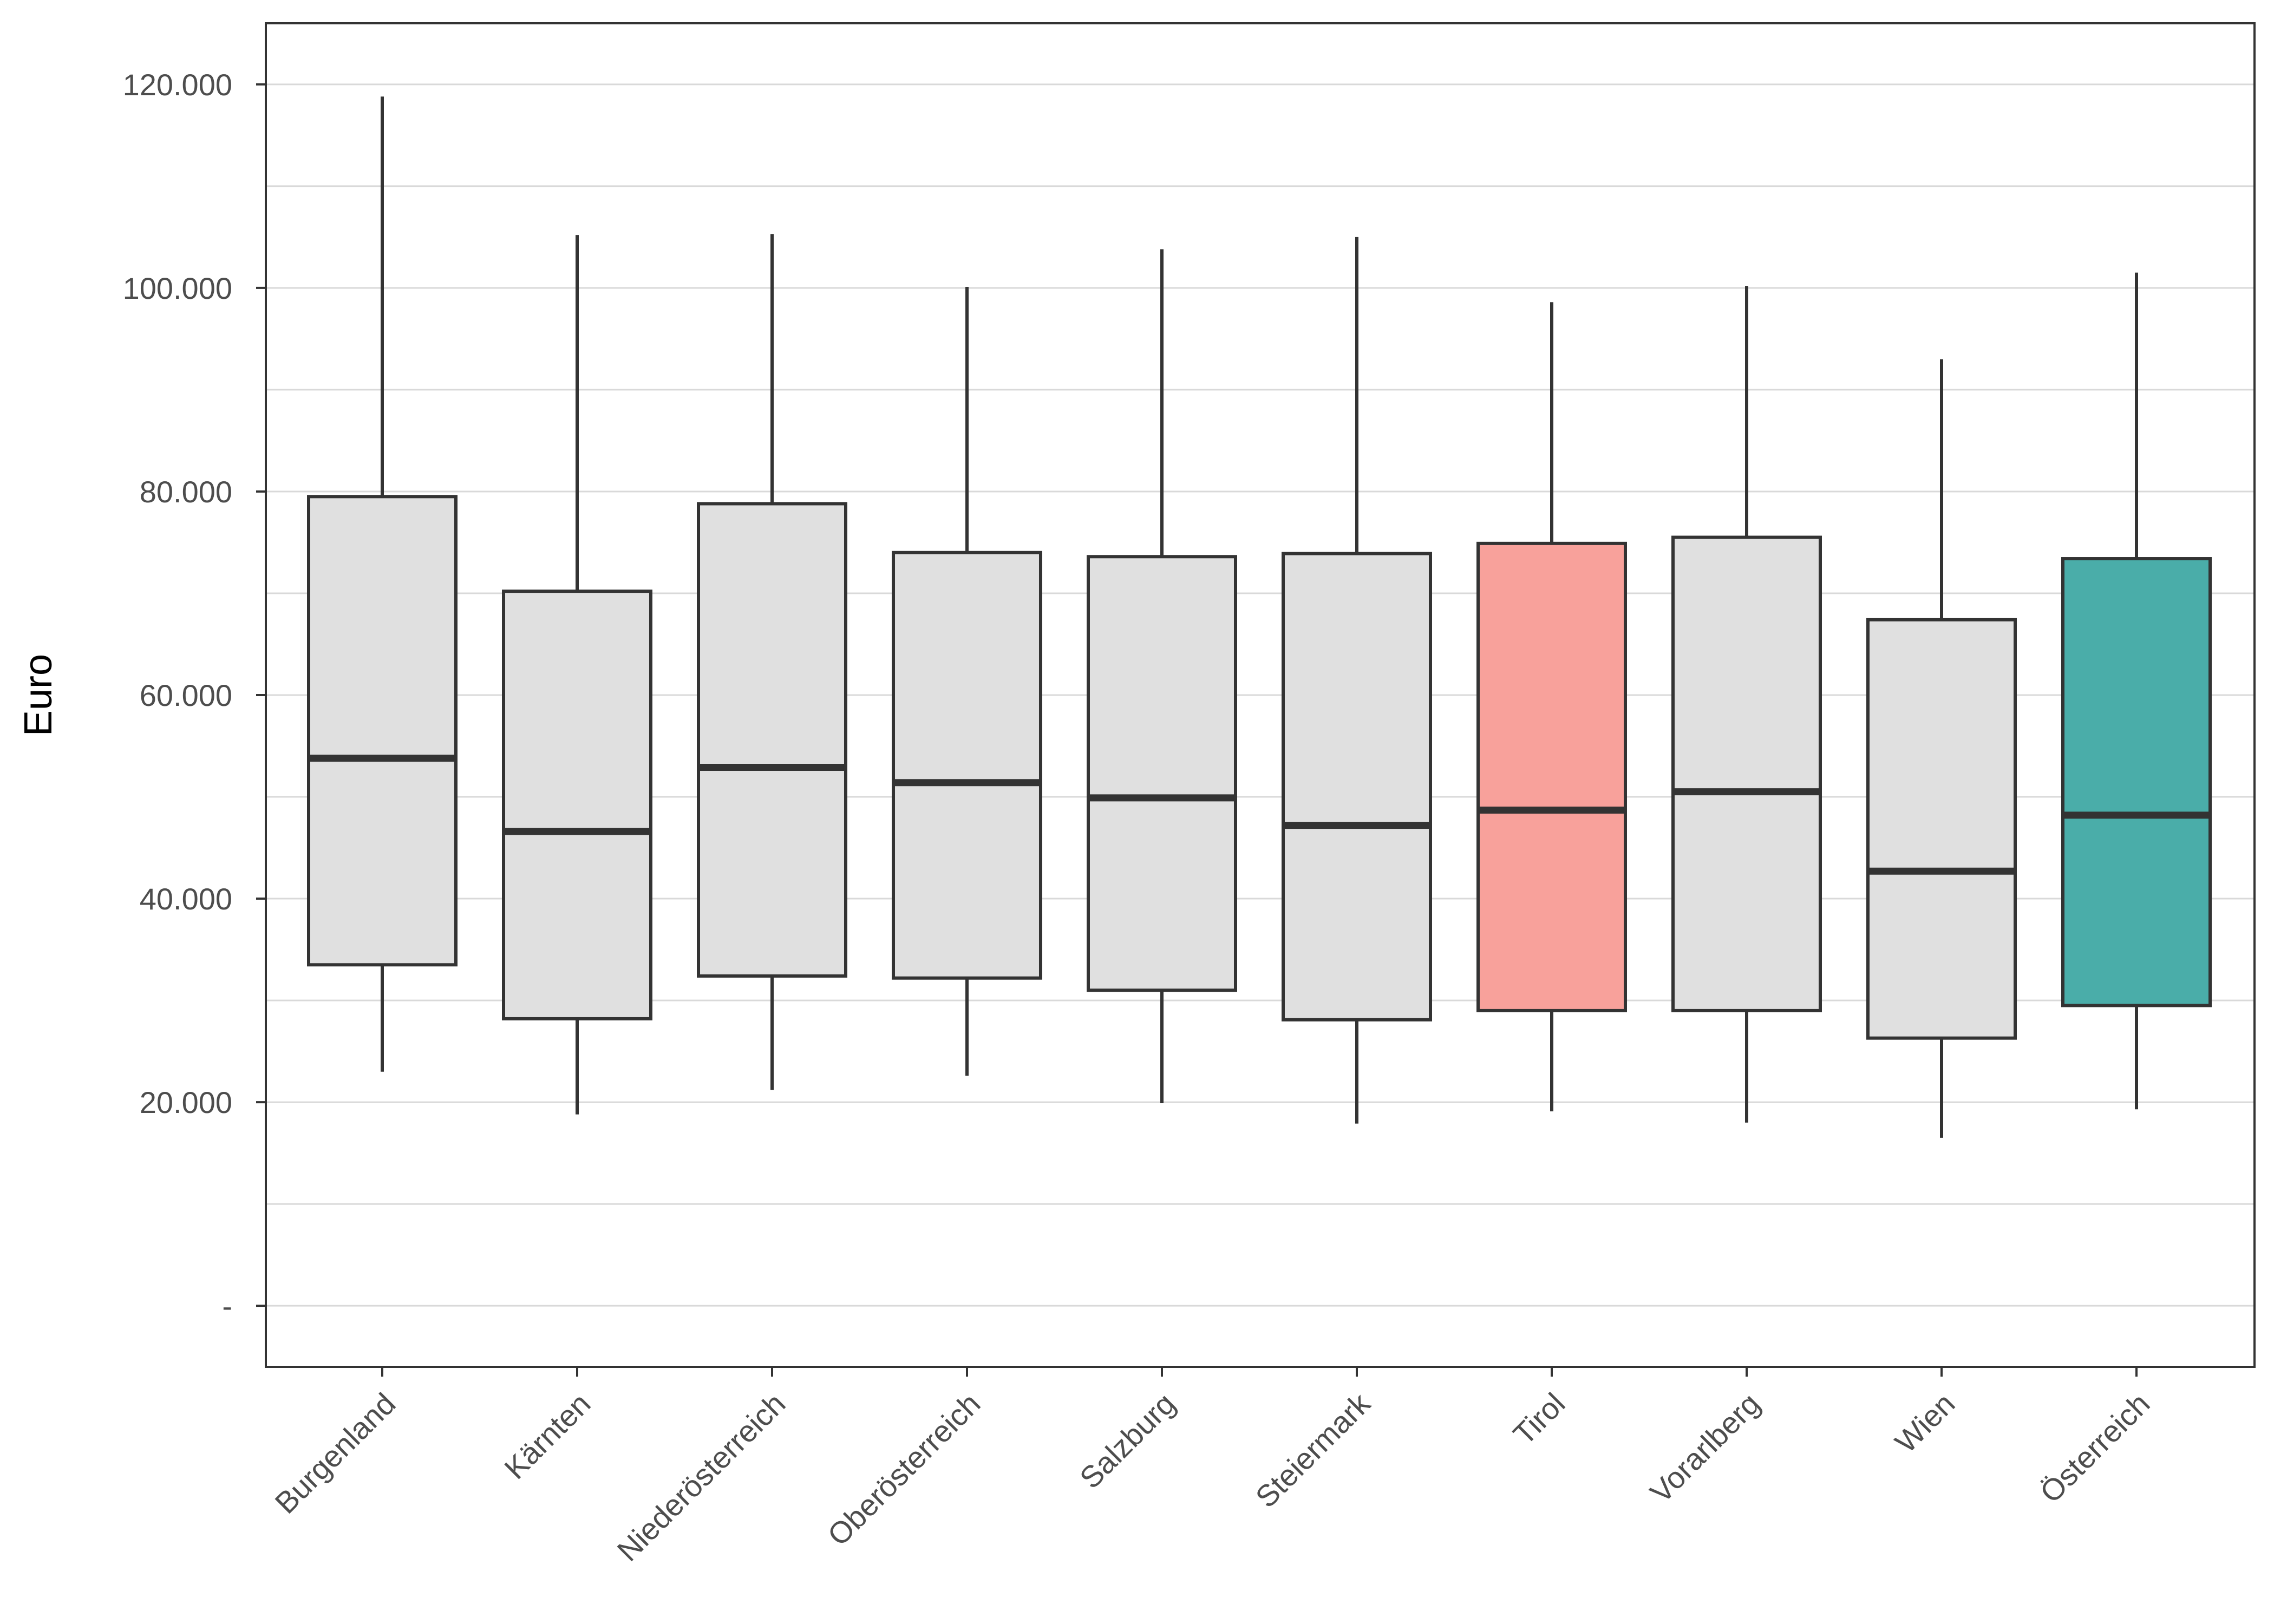 The image size is (2274, 1624). What do you see at coordinates (701, 1477) in the screenshot?
I see `x-tick-label: Niederösterreich` at bounding box center [701, 1477].